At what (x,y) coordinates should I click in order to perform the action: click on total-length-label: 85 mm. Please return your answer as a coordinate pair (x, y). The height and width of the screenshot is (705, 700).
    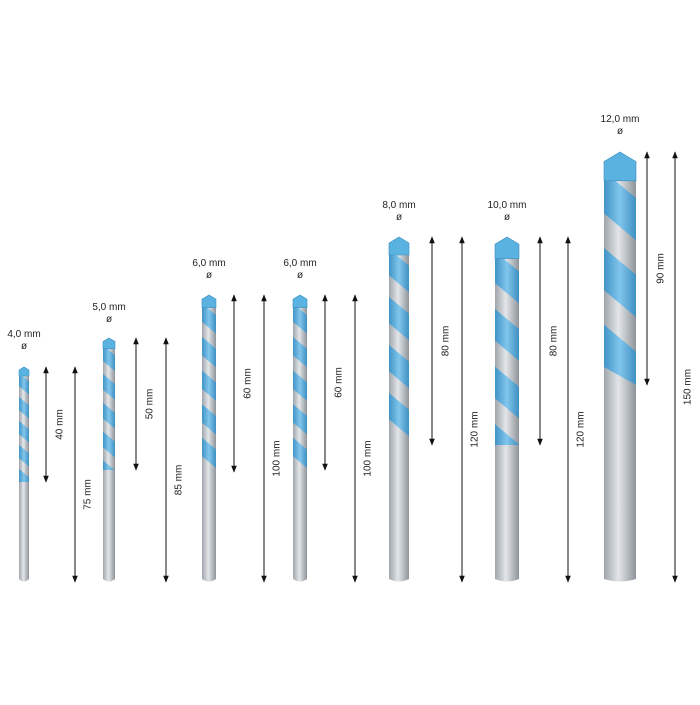
    Looking at the image, I should click on (179, 480).